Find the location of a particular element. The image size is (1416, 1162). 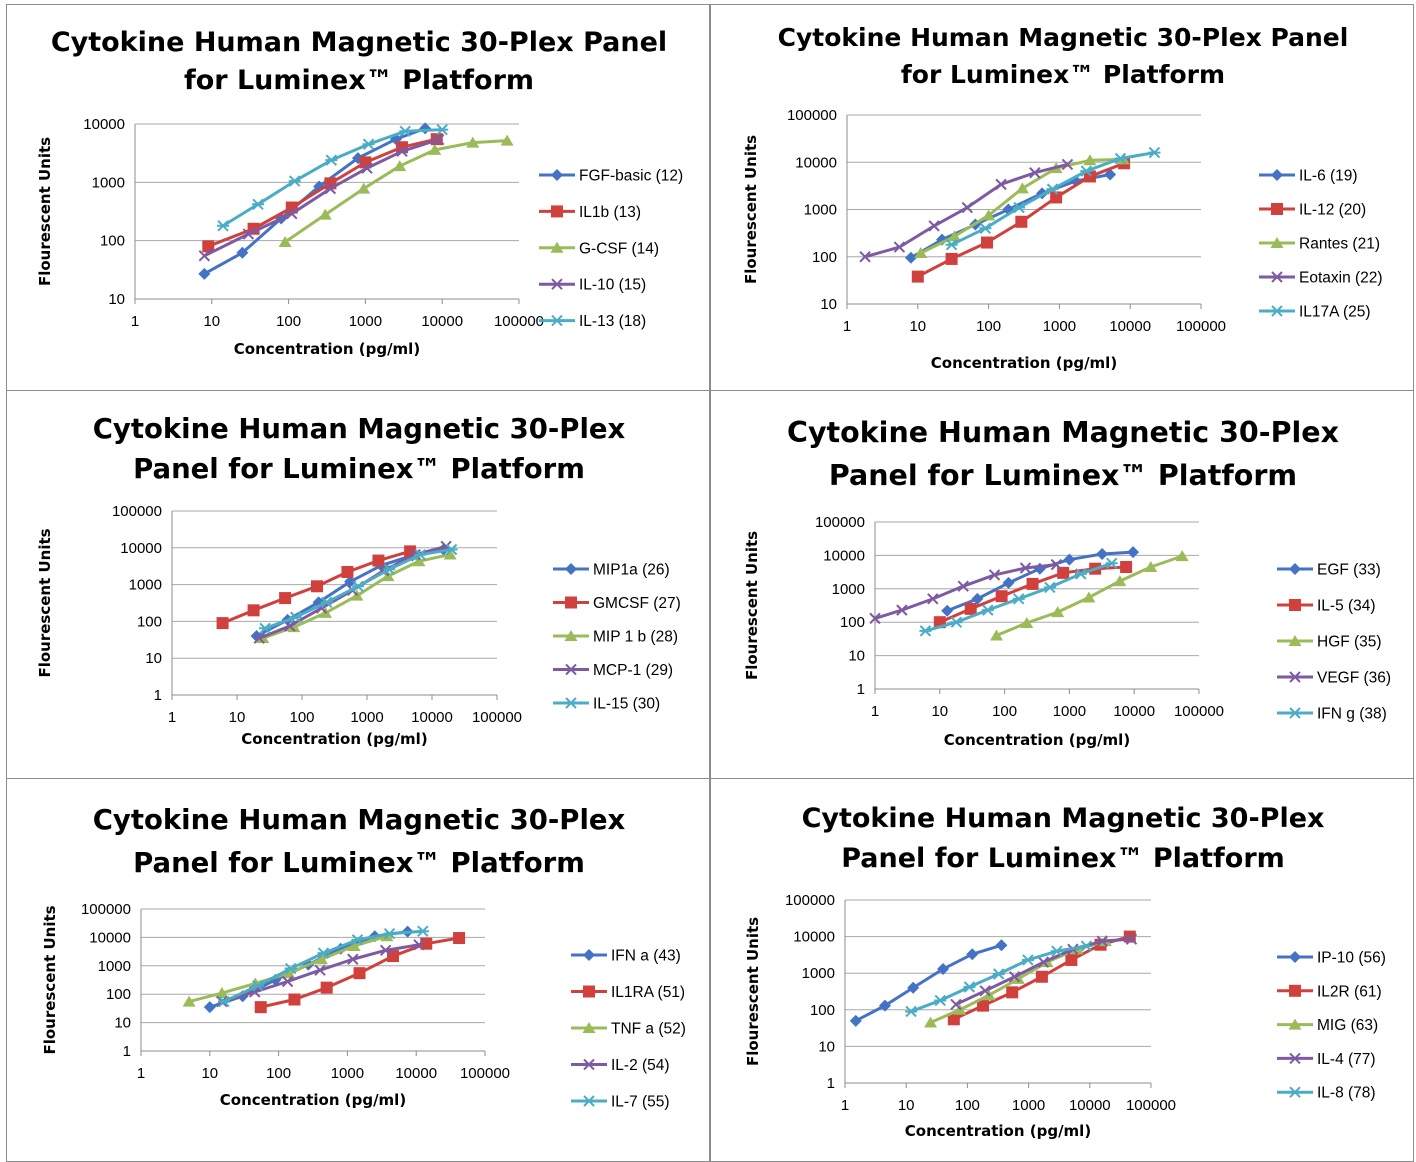

legend-label: IL-4 (77) is located at coordinates (1346, 1059).